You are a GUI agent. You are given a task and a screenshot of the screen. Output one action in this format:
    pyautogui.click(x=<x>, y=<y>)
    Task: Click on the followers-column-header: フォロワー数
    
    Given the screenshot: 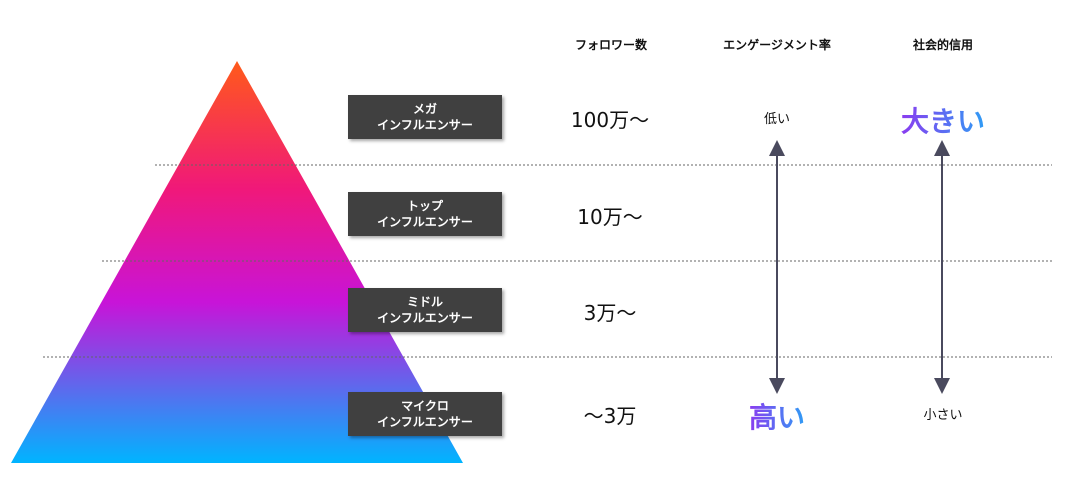 What is the action you would take?
    pyautogui.click(x=611, y=45)
    